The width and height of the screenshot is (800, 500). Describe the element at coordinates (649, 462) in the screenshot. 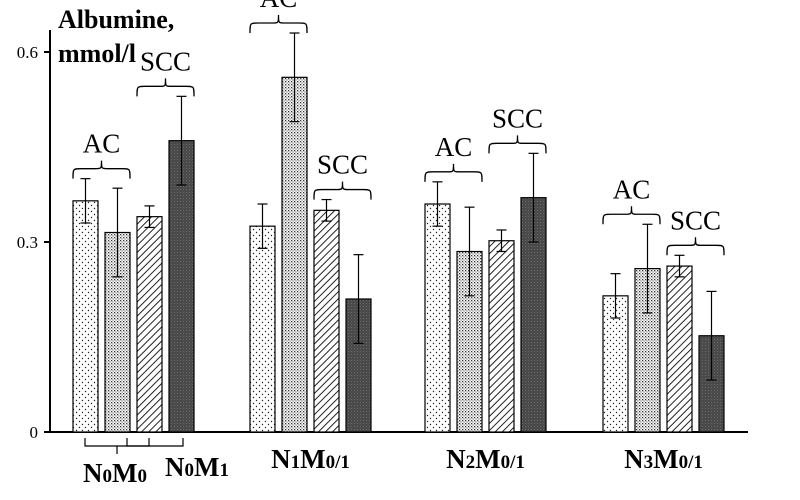

I see `group-label-subscript: 3` at that location.